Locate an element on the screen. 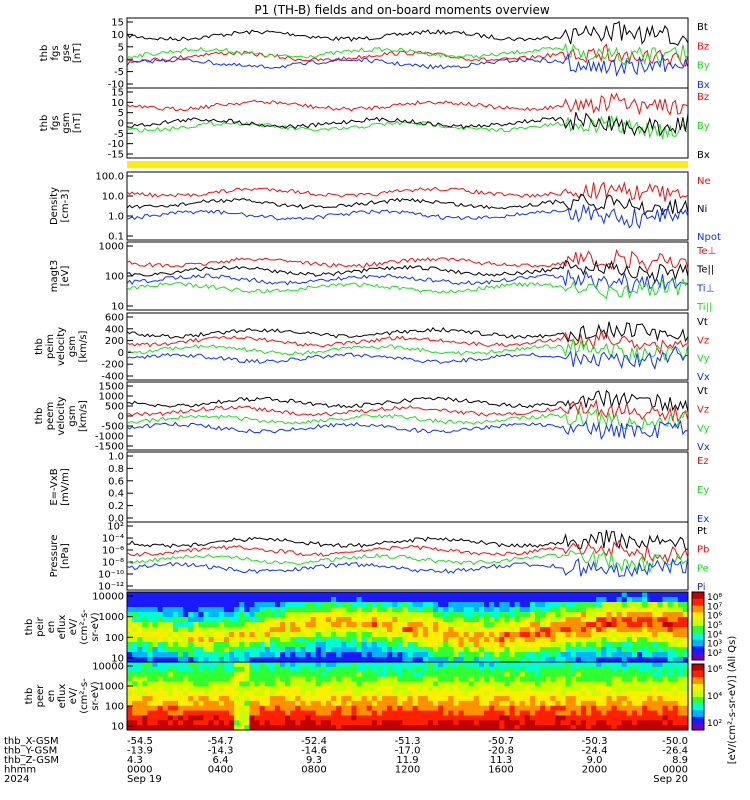 This screenshot has width=750, height=800. x-tick-value: -50.7 is located at coordinates (501, 741).